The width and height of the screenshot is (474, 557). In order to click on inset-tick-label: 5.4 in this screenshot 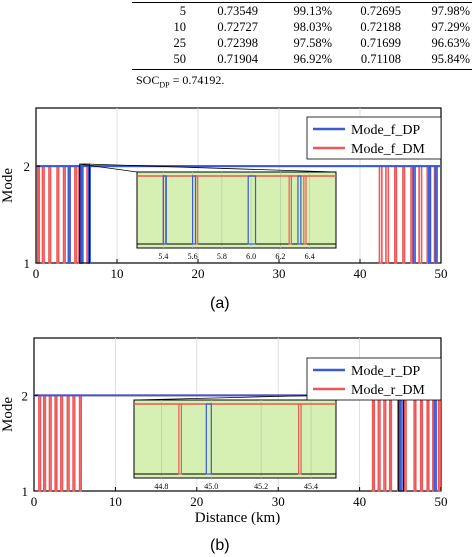, I will do `click(163, 256)`.